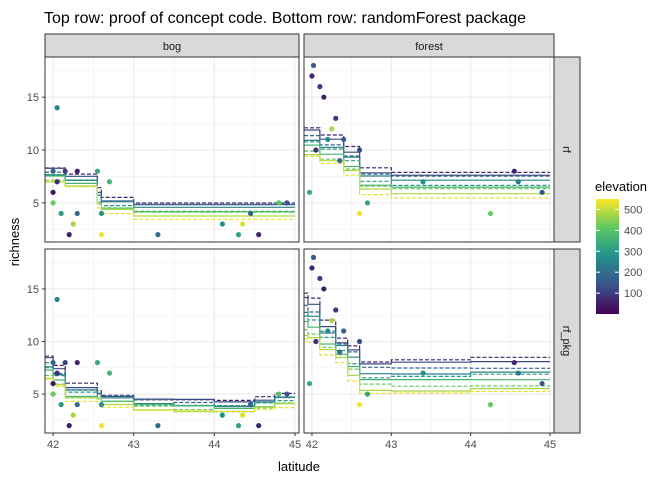  Describe the element at coordinates (633, 252) in the screenshot. I see `legend-tick-label: 300` at that location.